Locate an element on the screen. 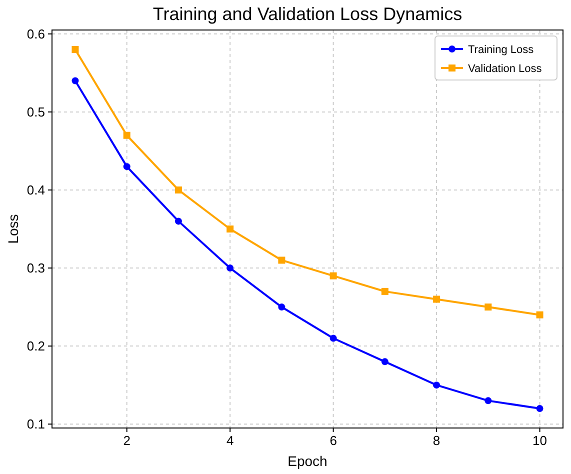 This screenshot has width=571, height=474. y-tick-label: 0.2 is located at coordinates (35, 346).